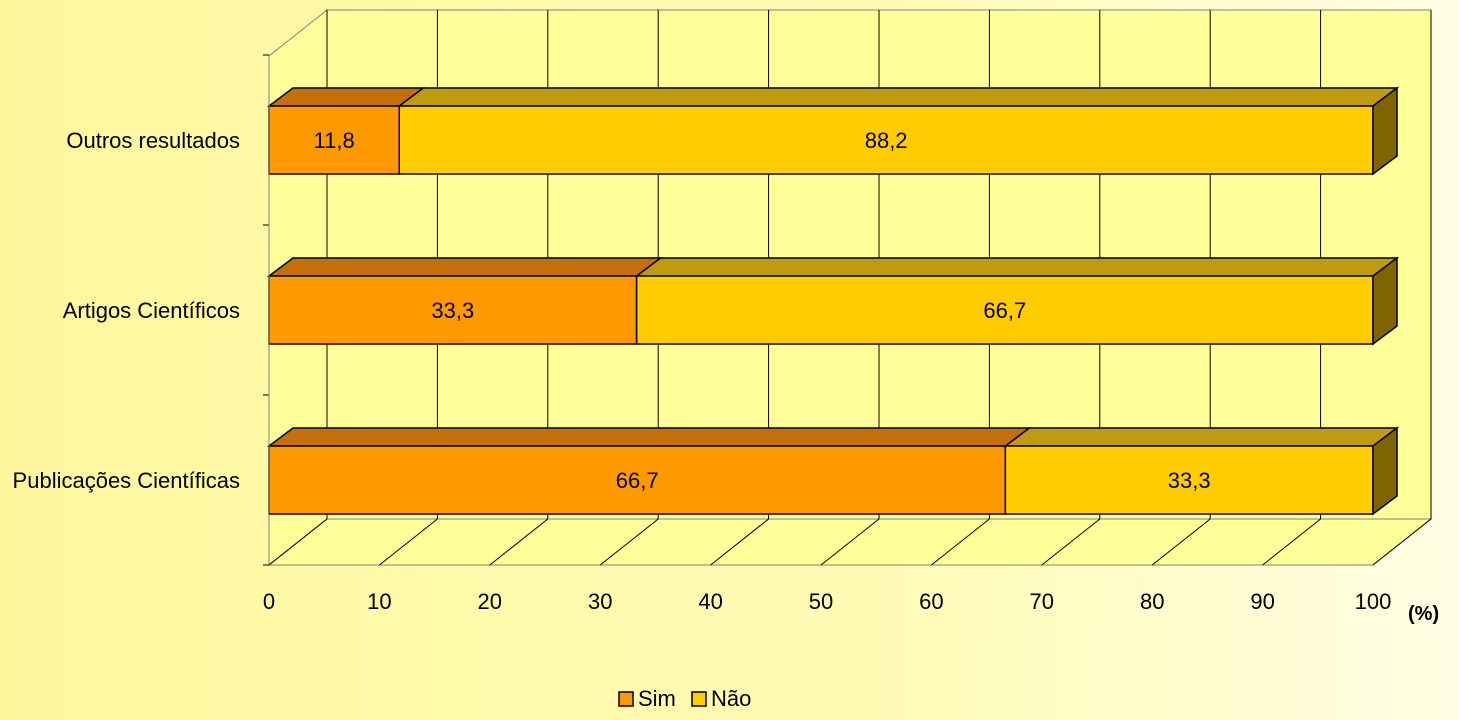  Describe the element at coordinates (379, 601) in the screenshot. I see `x-tick-label: 10` at that location.